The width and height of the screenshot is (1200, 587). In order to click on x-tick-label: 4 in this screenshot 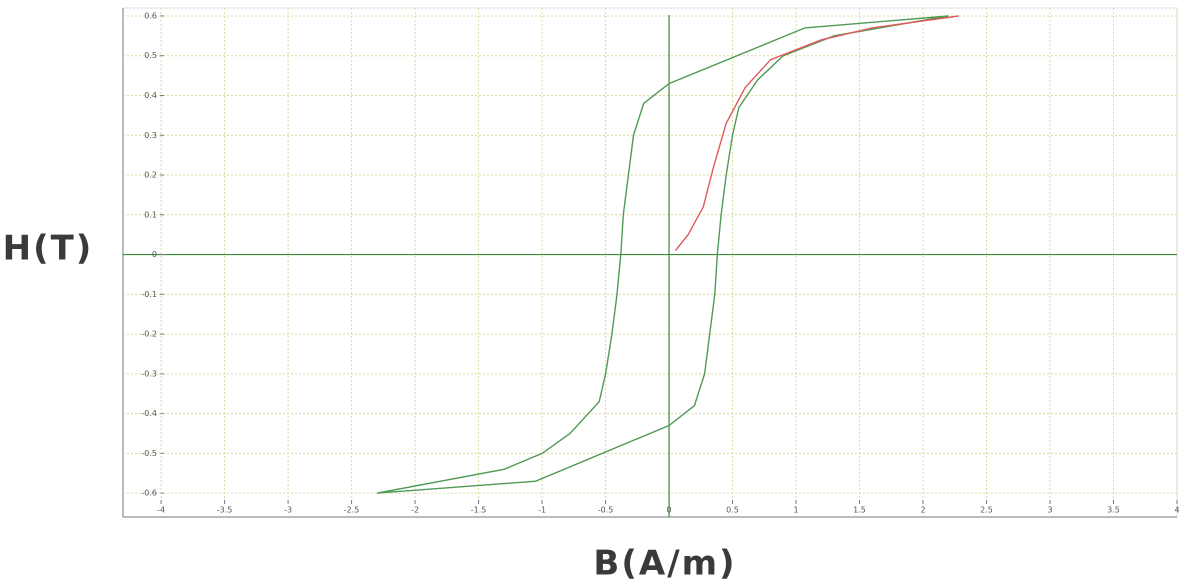, I will do `click(1176, 510)`.